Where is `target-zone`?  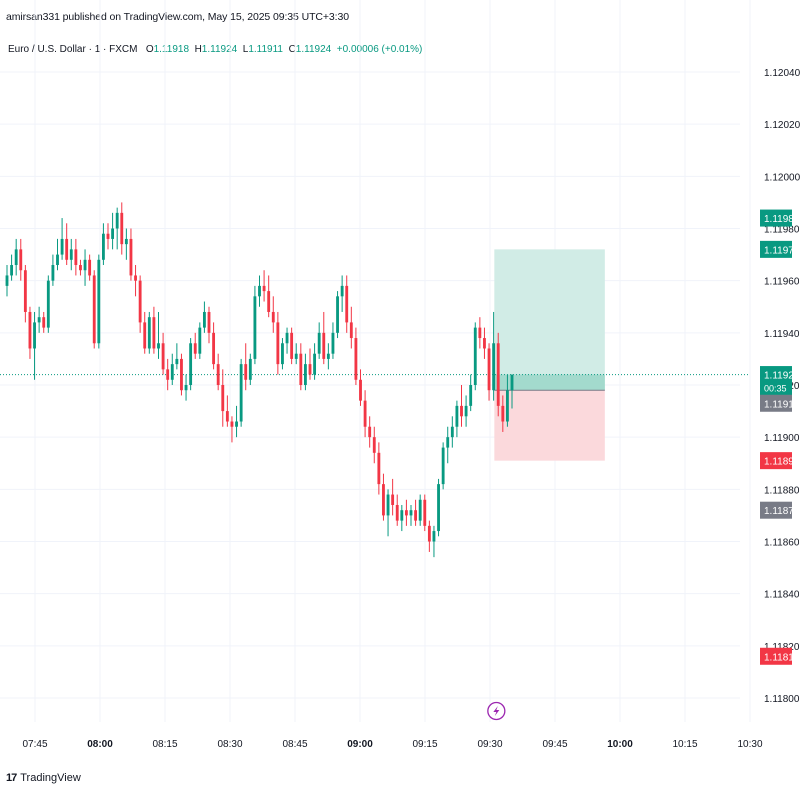
target-zone is located at coordinates (549, 320).